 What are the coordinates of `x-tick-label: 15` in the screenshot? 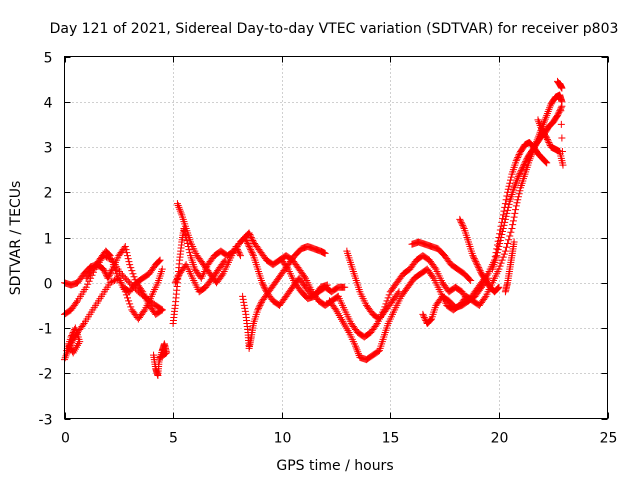 It's located at (391, 439).